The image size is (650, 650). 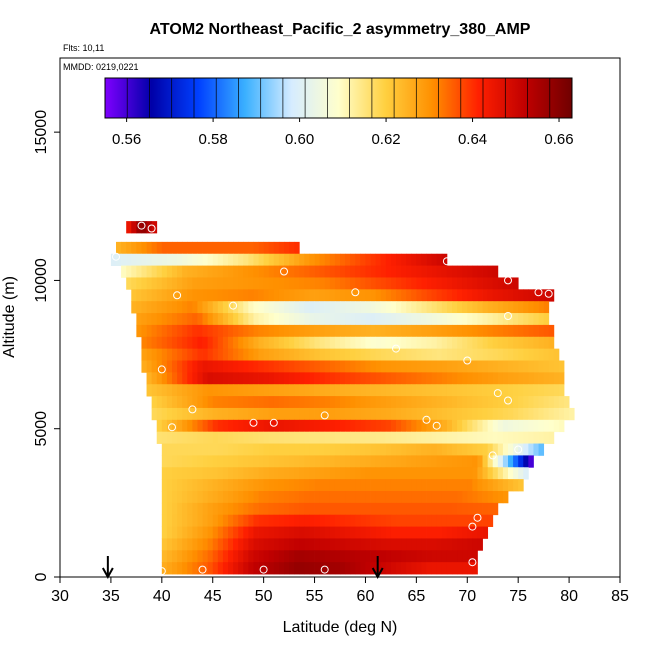 I want to click on sample-point, so click(x=161, y=369).